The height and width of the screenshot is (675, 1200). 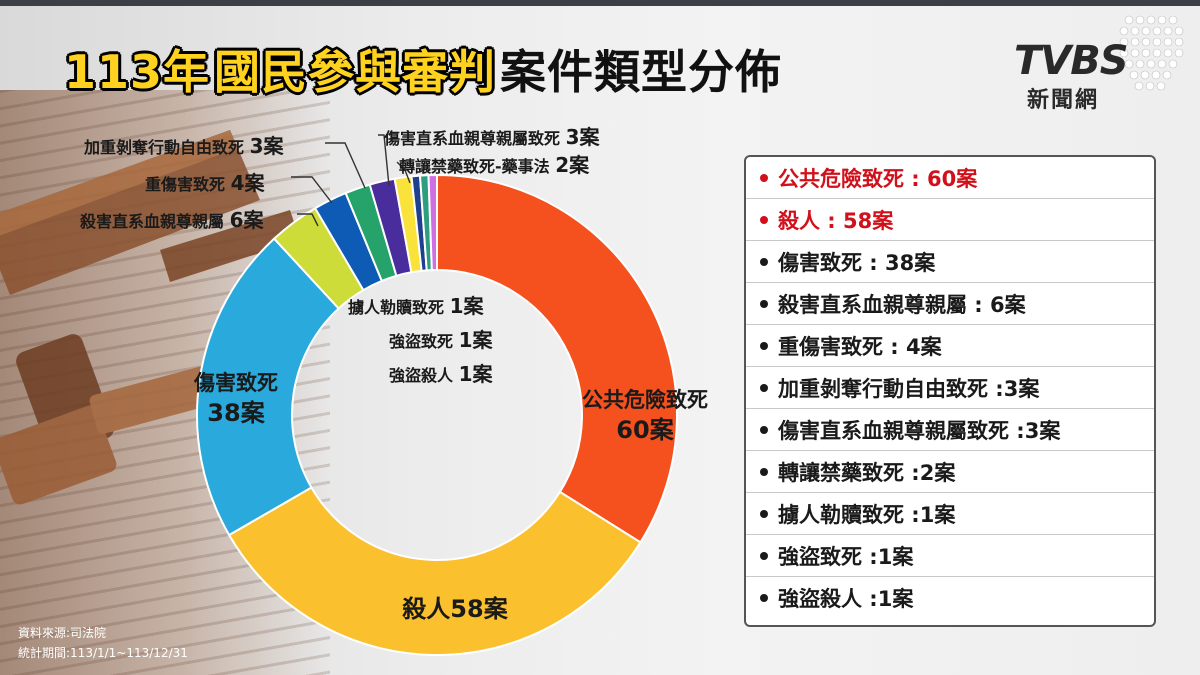 What do you see at coordinates (184, 146) in the screenshot?
I see `label-deprive: 加重剝奪行動自由致死 3案` at bounding box center [184, 146].